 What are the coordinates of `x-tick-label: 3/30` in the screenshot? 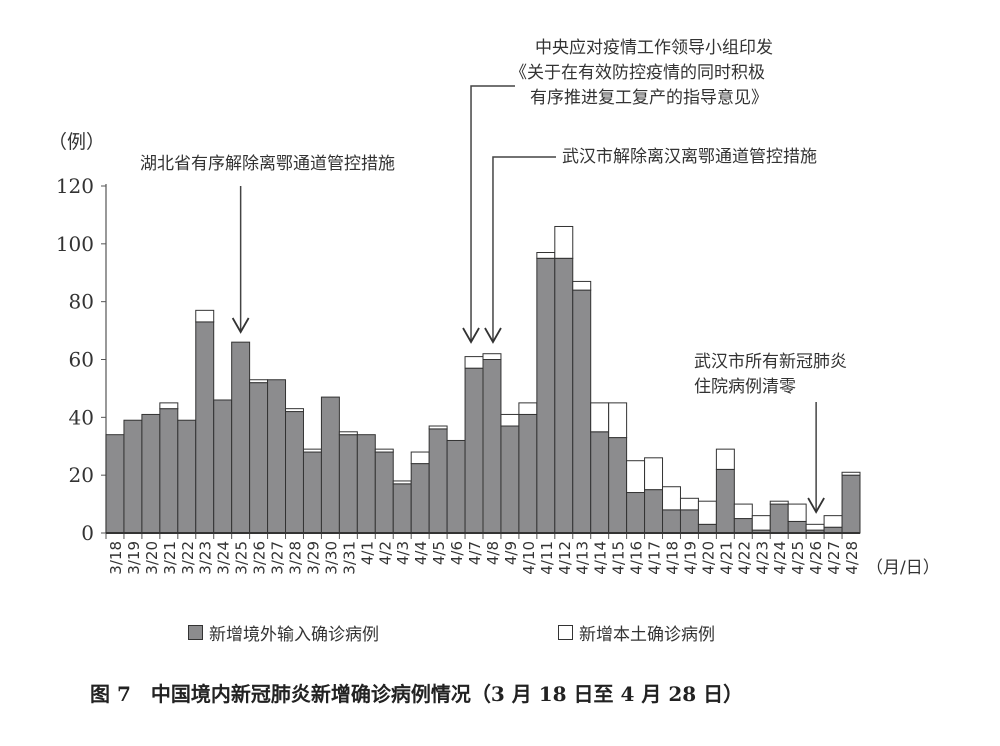 It's located at (331, 558).